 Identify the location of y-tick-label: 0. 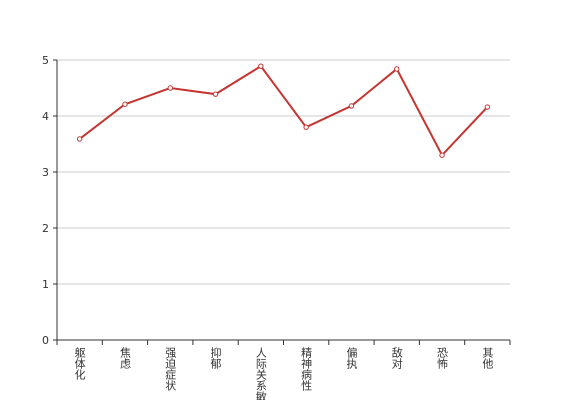
(45, 340).